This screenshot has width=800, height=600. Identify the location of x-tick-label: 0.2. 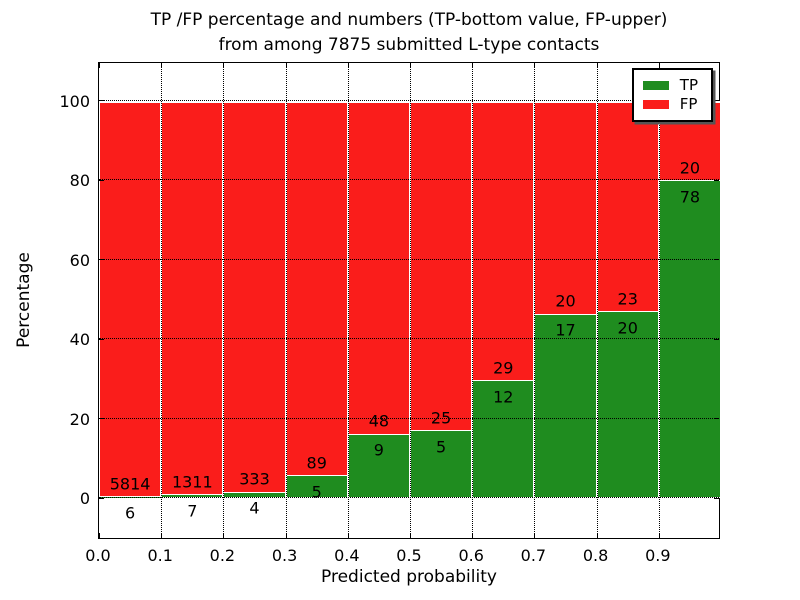
(222, 555).